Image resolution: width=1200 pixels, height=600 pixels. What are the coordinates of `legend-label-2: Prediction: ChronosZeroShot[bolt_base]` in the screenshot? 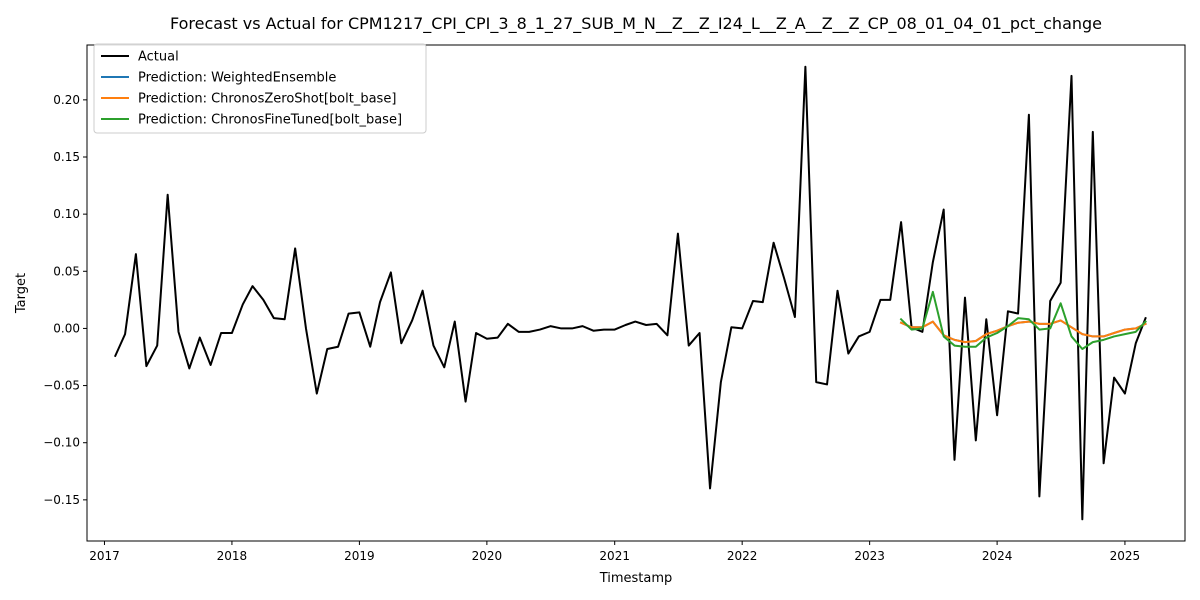 It's located at (267, 99).